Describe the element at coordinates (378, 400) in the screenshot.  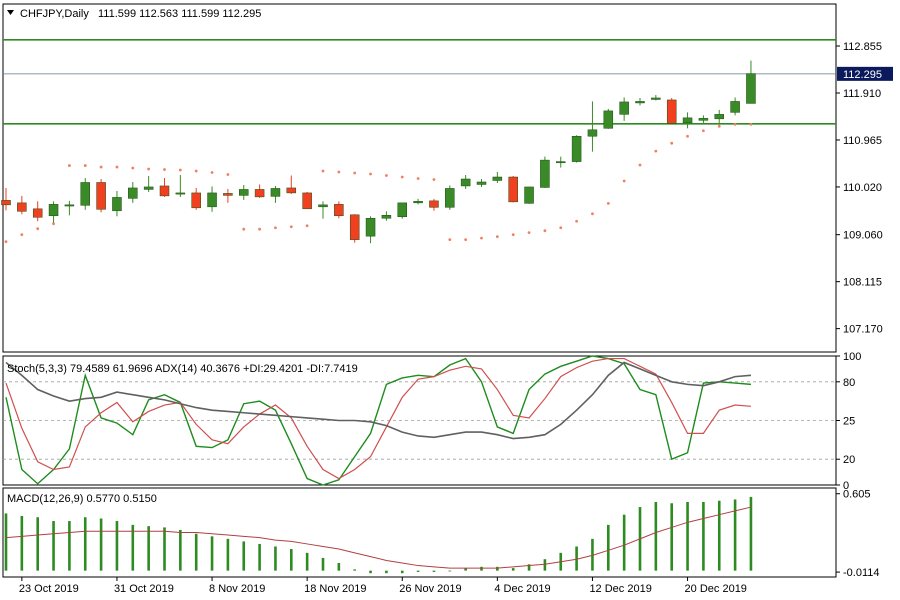
I see `stoch-series-line` at that location.